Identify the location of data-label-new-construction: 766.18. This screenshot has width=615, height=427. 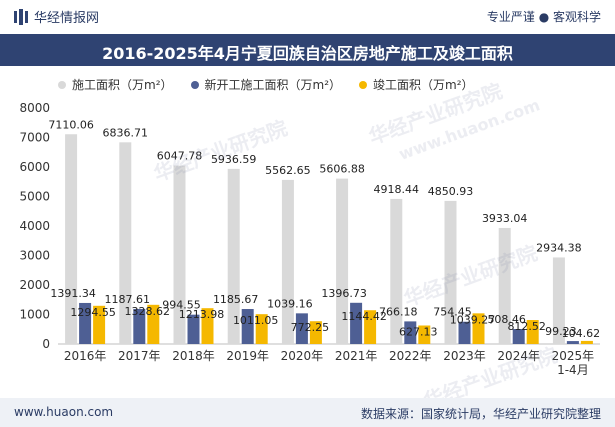
(398, 311).